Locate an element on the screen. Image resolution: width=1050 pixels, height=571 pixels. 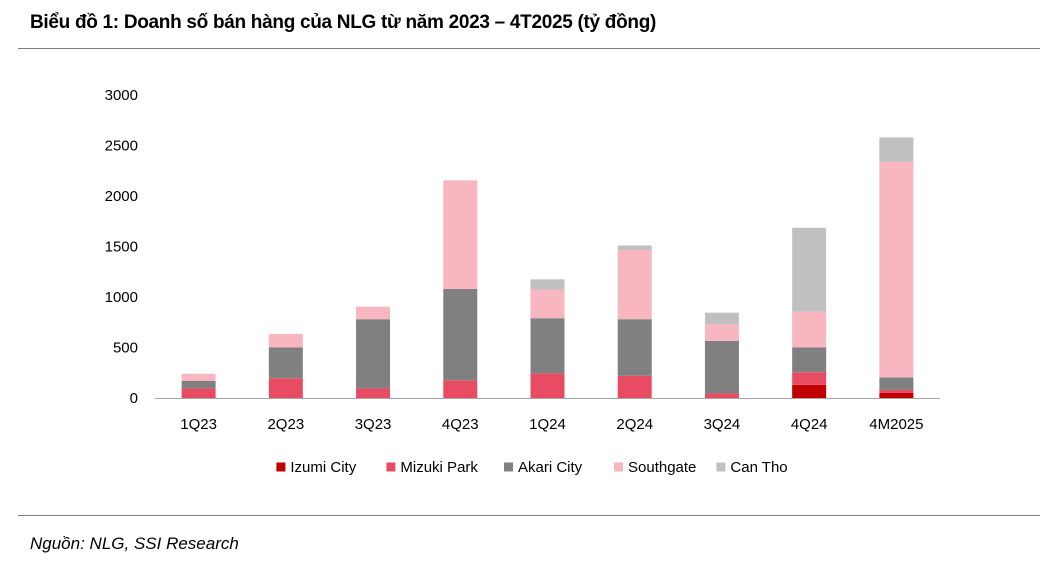
y-tick-label: 500 is located at coordinates (125, 348).